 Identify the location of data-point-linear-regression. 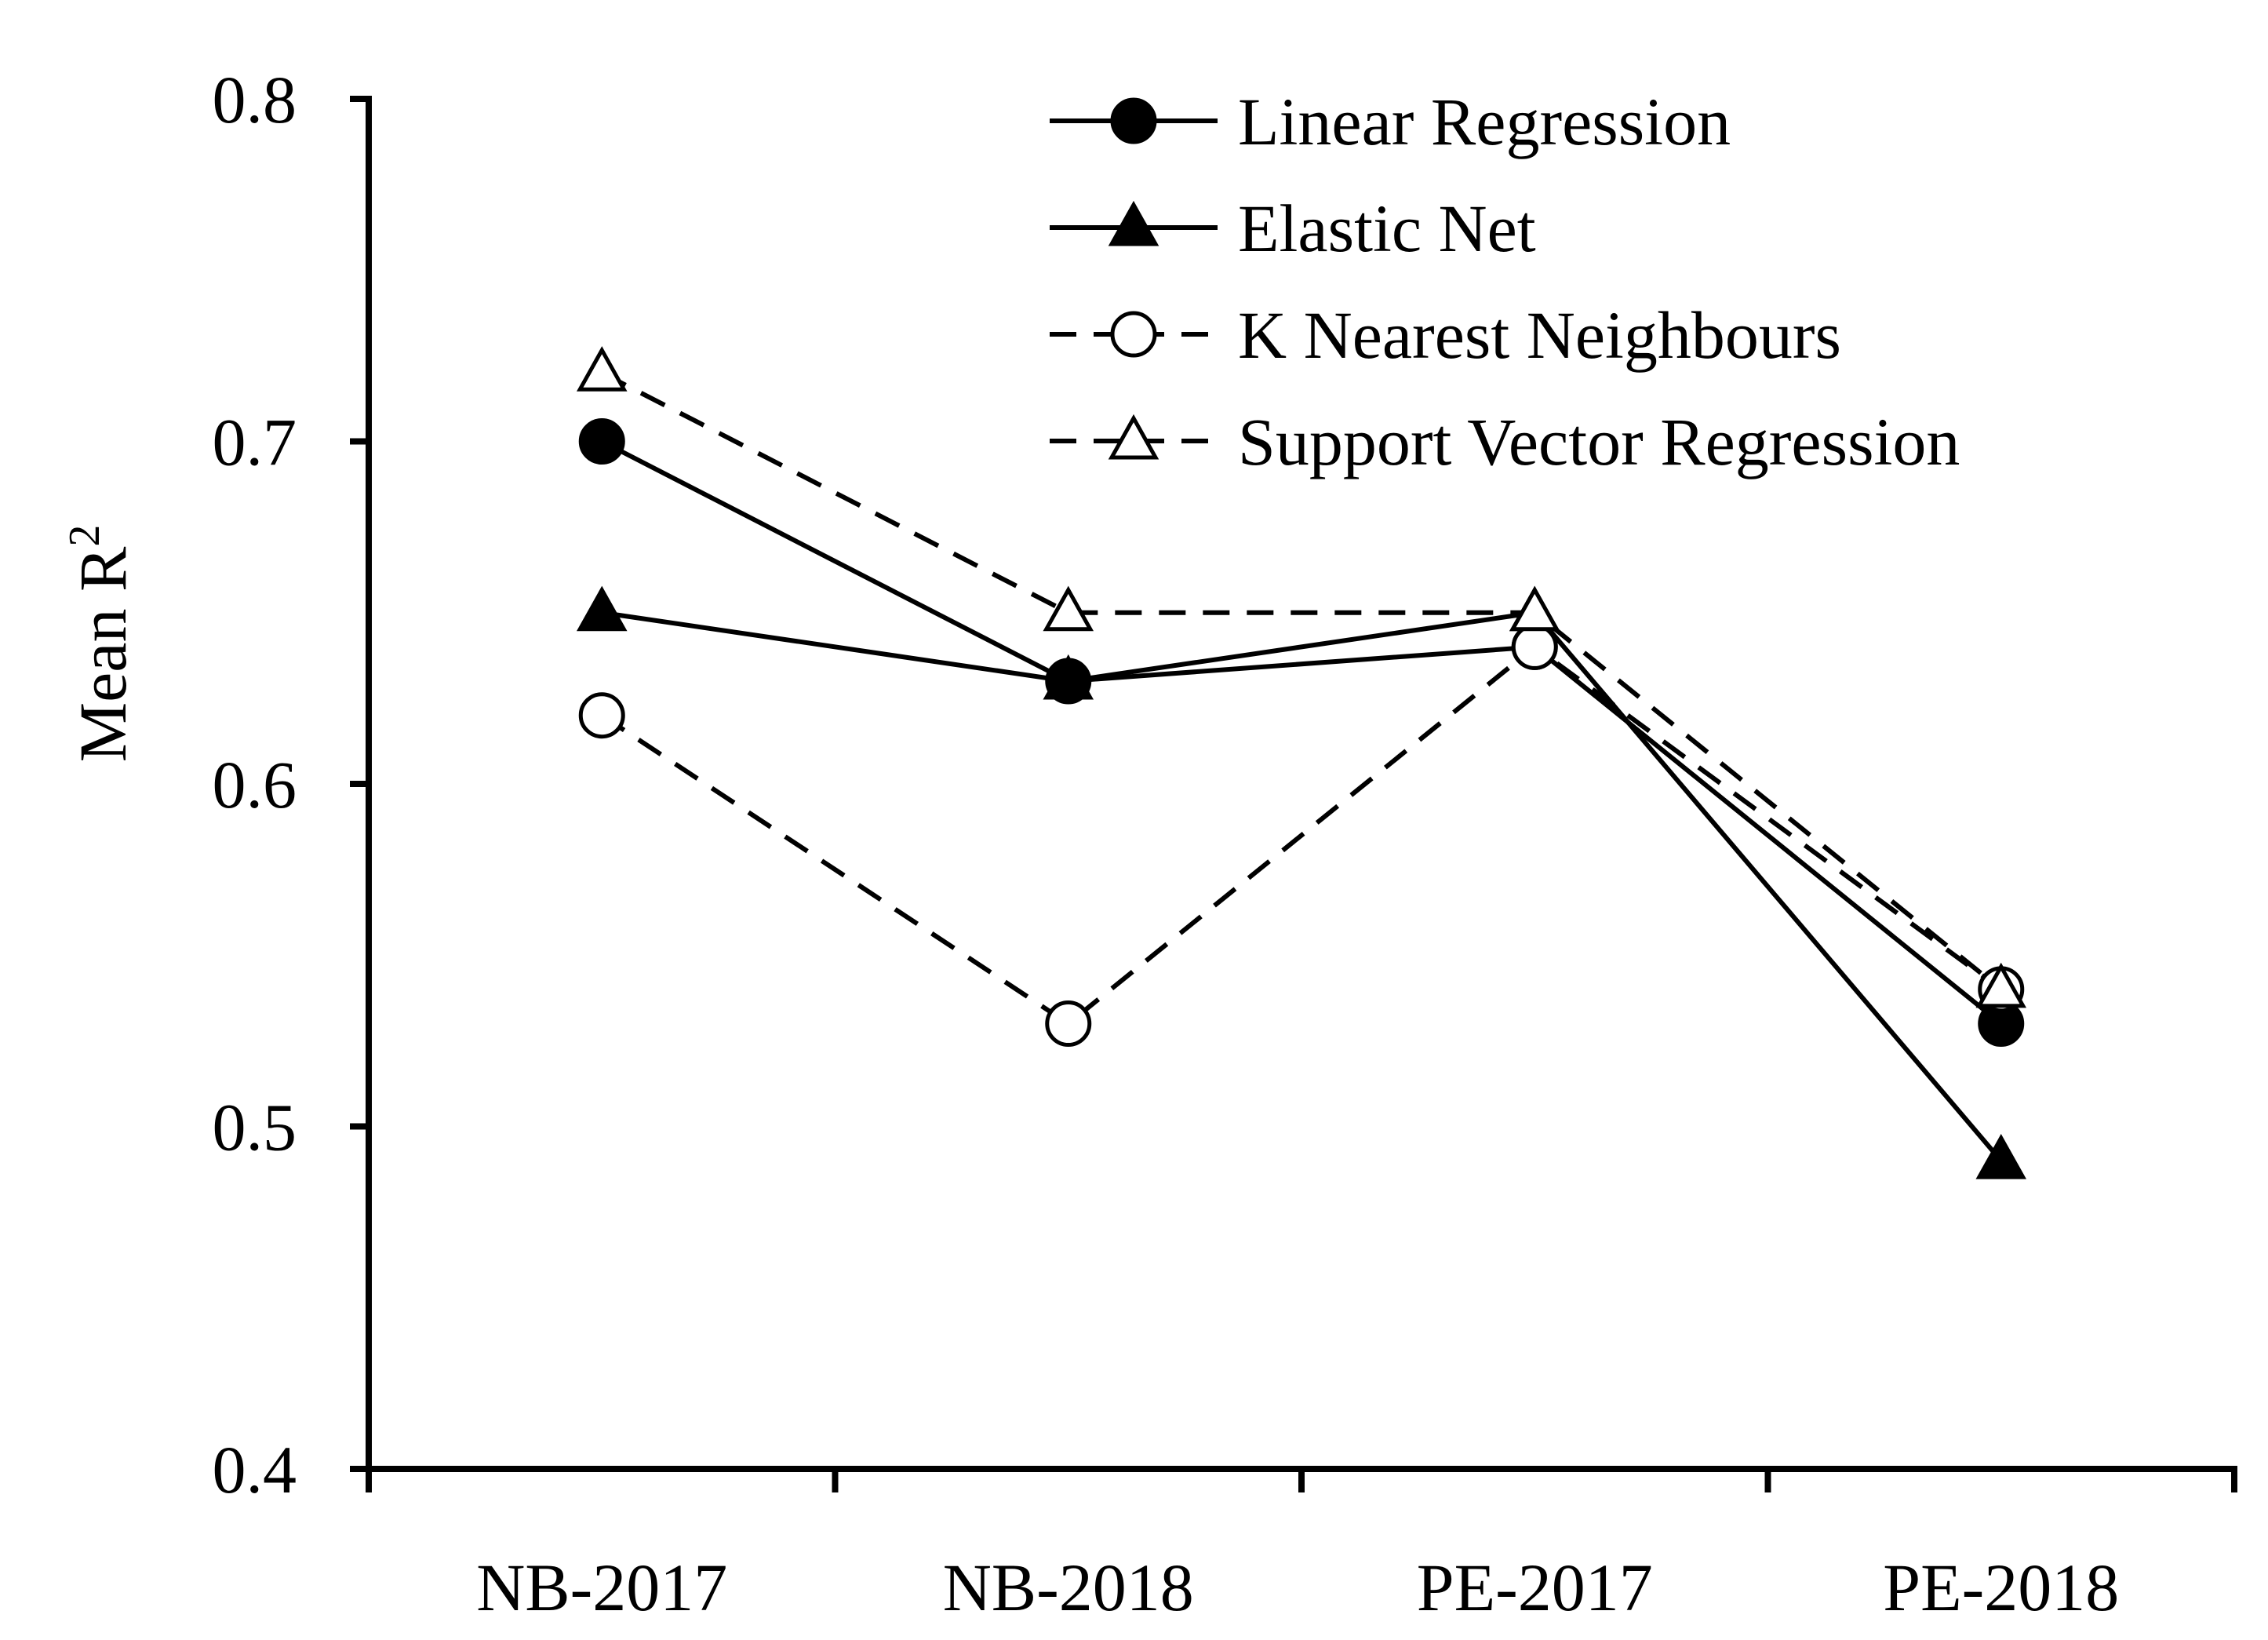
(602, 441).